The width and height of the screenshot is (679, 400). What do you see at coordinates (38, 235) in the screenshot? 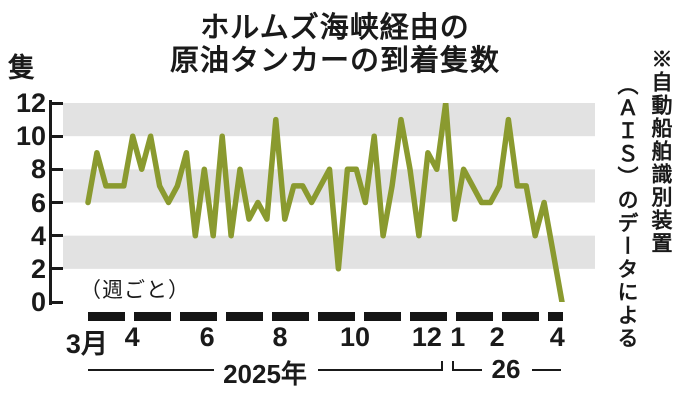
I see `y-tick-label-4: 4` at bounding box center [38, 235].